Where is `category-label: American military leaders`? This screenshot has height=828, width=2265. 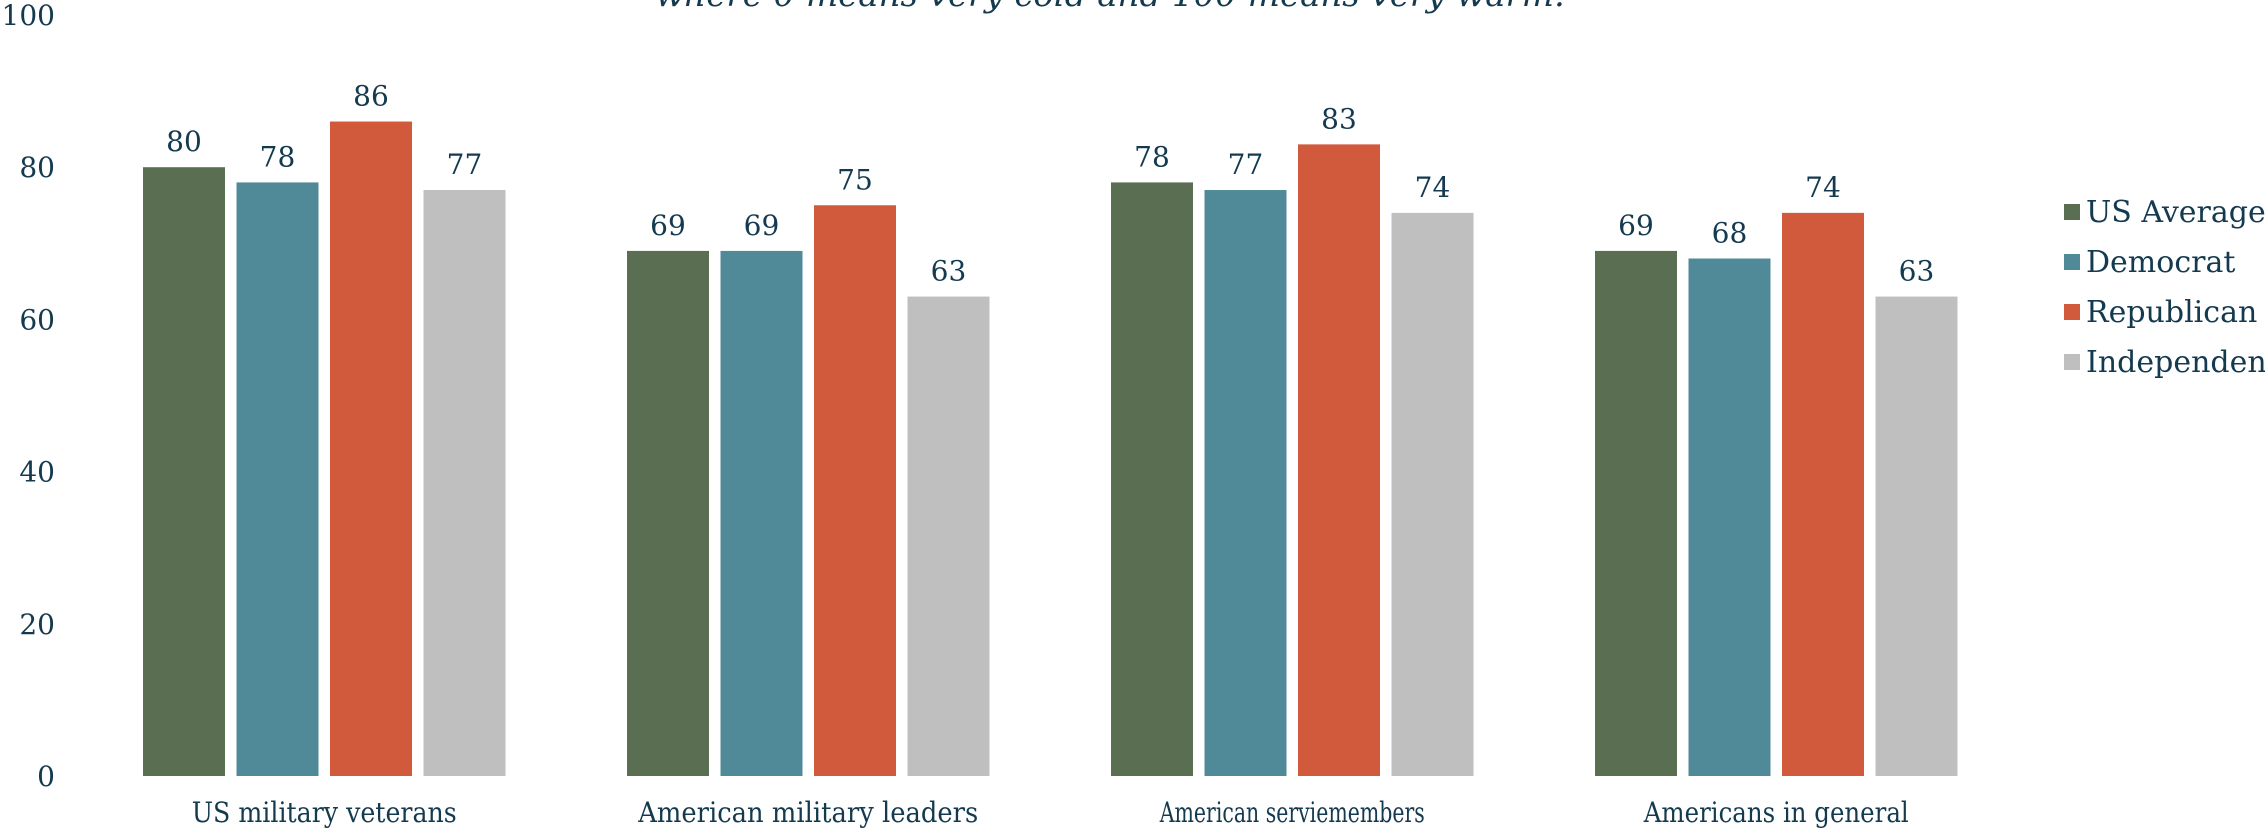 category-label: American military leaders is located at coordinates (807, 812).